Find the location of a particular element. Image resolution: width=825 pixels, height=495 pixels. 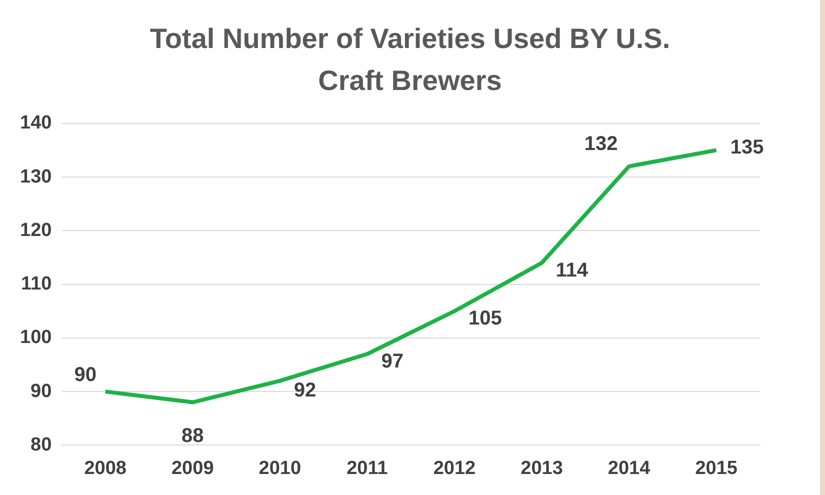

y-tick-label: 100 is located at coordinates (36, 337).